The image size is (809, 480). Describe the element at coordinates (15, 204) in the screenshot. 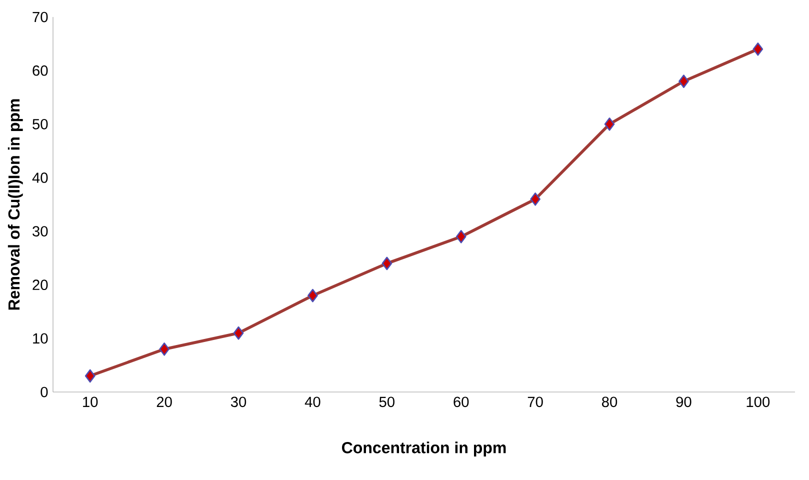

I see `y-axis-title: Removal of Cu(II)Ion in ppm` at that location.